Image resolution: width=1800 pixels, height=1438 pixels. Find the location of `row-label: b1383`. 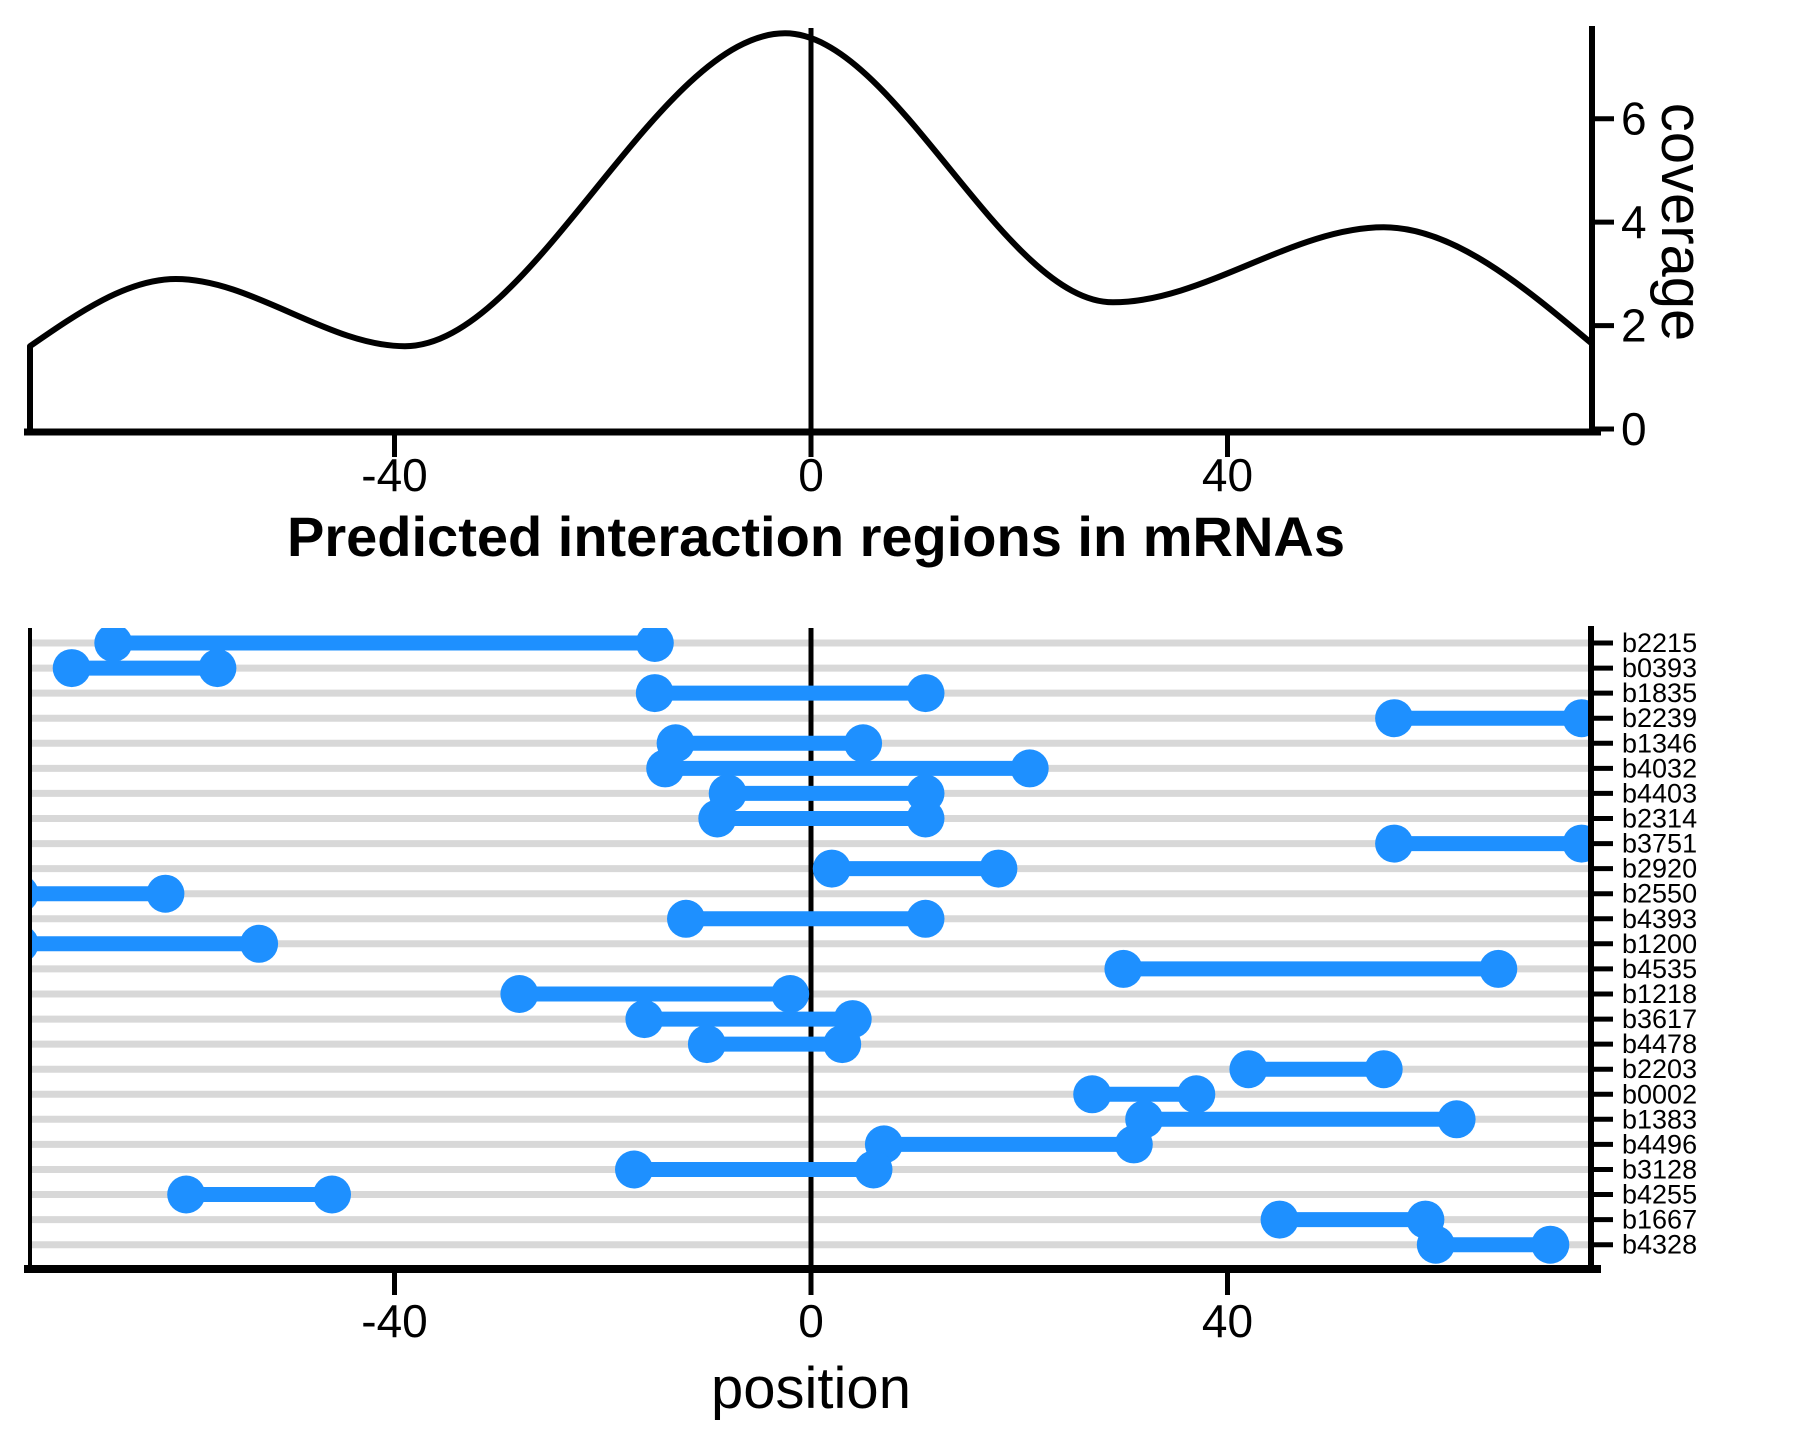

row-label: b1383 is located at coordinates (1659, 1119).